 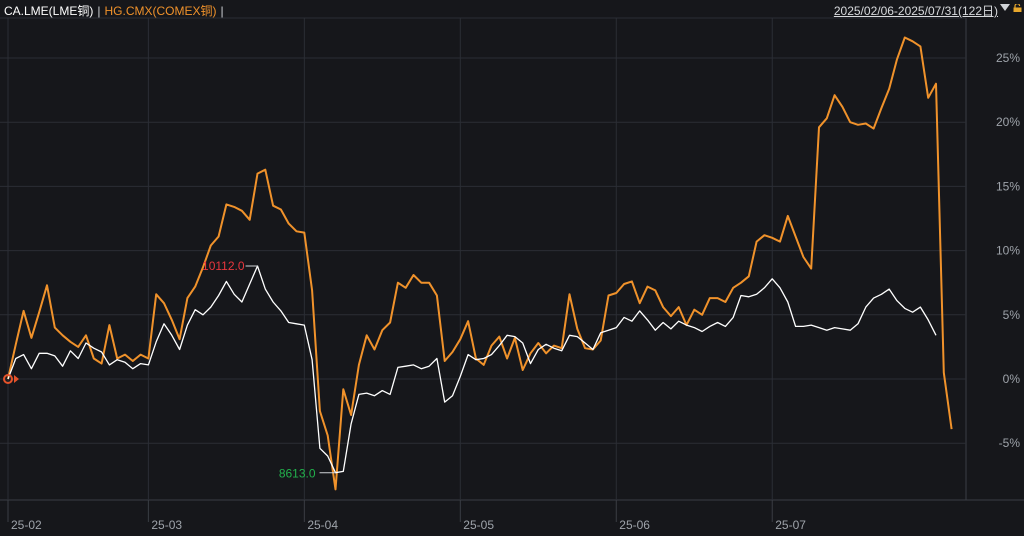 What do you see at coordinates (915, 11) in the screenshot?
I see `date-range-selector: 2025/02/06-2025/07/31(122日)` at bounding box center [915, 11].